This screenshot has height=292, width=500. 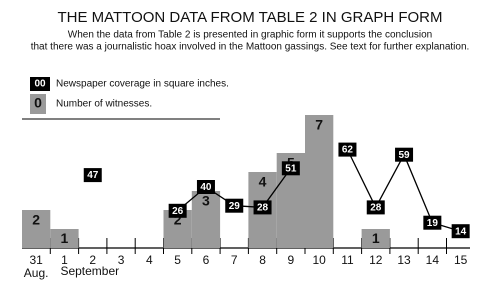 What do you see at coordinates (433, 260) in the screenshot?
I see `x-tick-label: 14` at bounding box center [433, 260].